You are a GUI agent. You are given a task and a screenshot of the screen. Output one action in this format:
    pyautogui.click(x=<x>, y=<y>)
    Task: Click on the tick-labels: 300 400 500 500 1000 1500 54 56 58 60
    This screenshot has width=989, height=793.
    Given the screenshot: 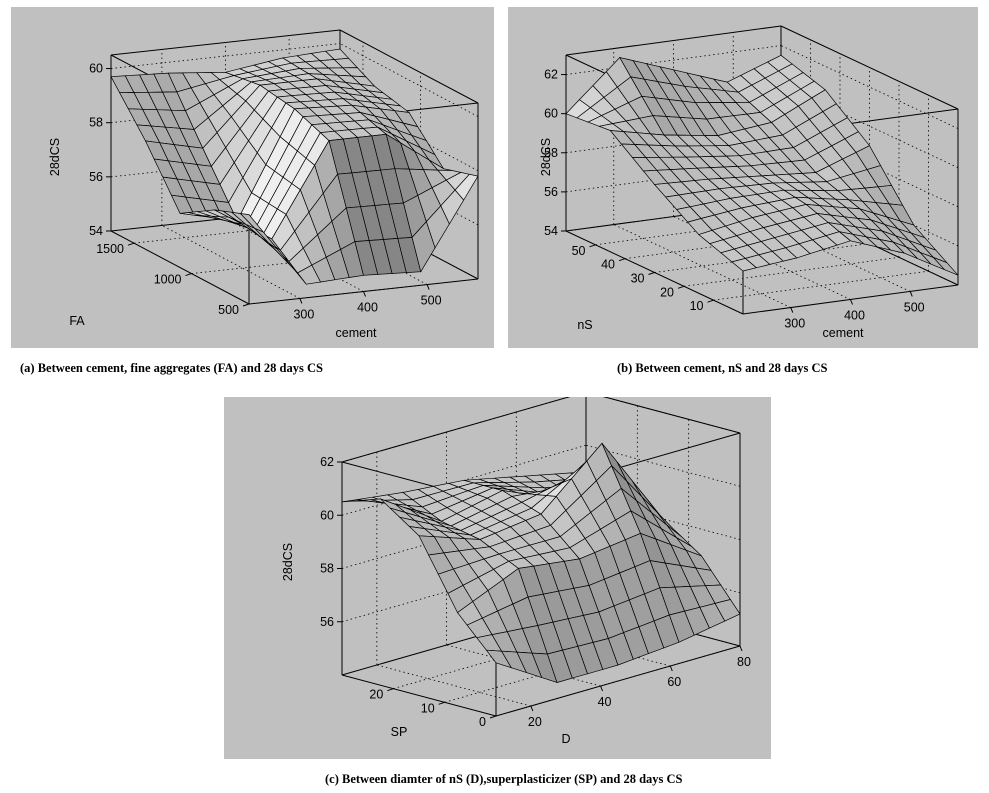 What is the action you would take?
    pyautogui.click(x=265, y=192)
    